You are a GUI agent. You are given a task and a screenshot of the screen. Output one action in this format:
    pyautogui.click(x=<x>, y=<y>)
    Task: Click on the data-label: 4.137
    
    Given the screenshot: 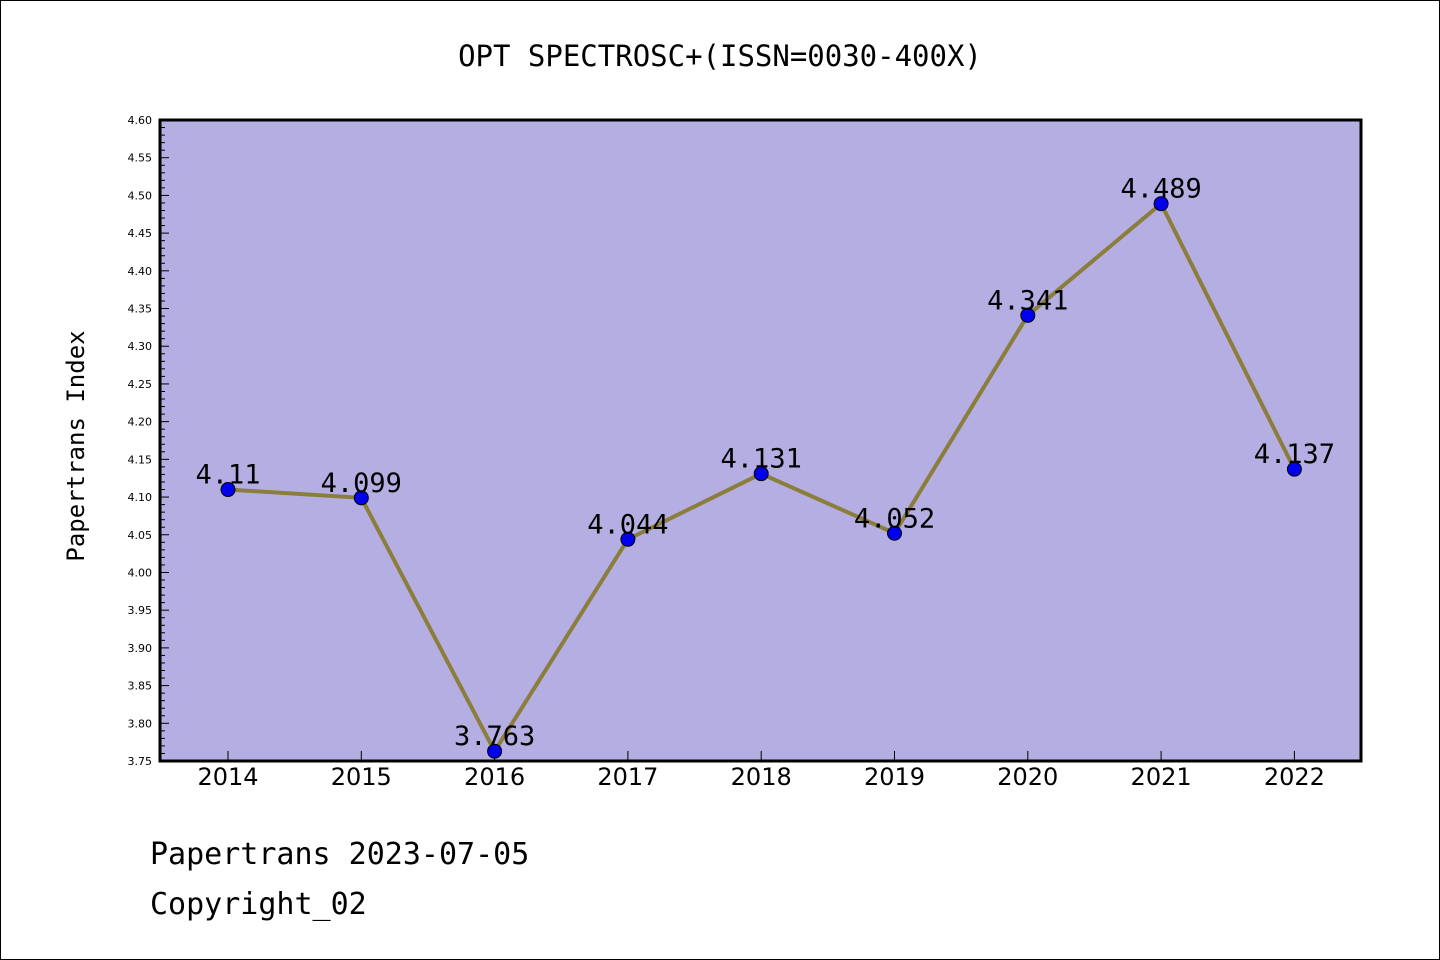 What is the action you would take?
    pyautogui.click(x=1294, y=454)
    